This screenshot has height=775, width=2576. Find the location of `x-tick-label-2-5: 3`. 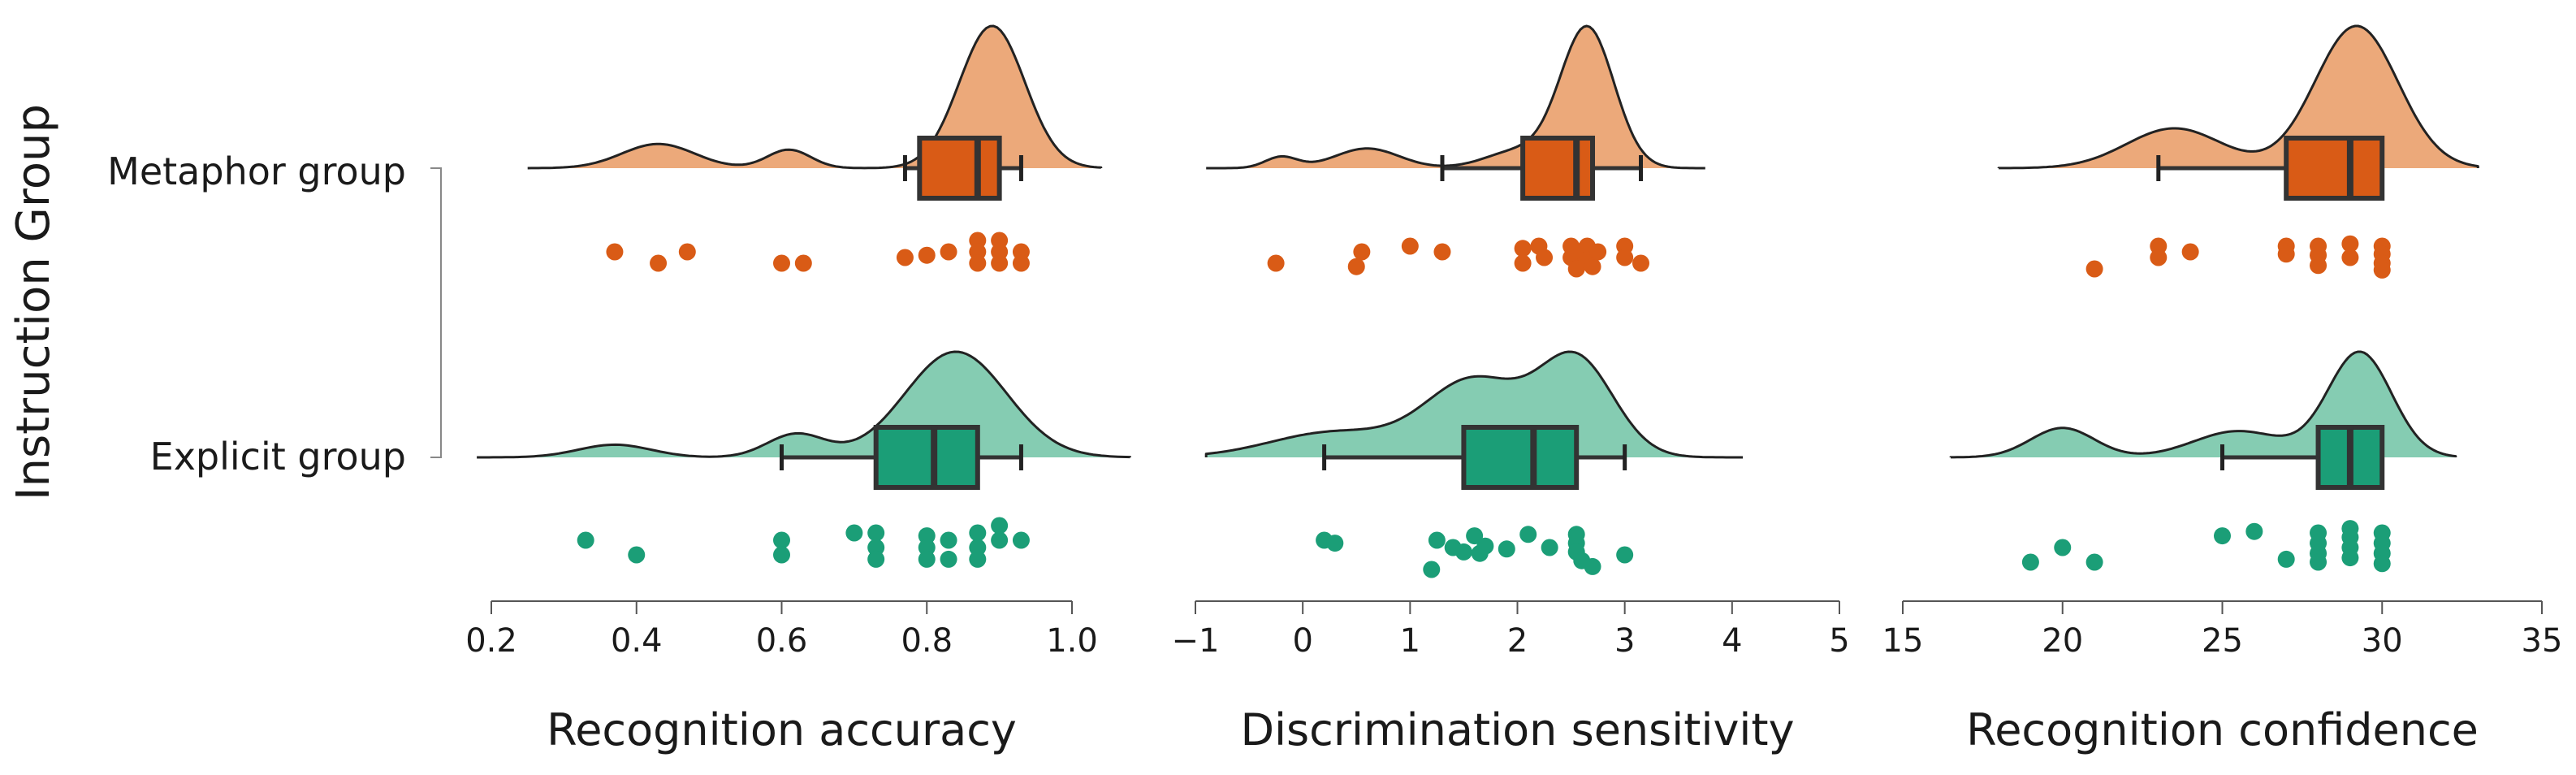

x-tick-label-2-5: 3 is located at coordinates (1625, 641).